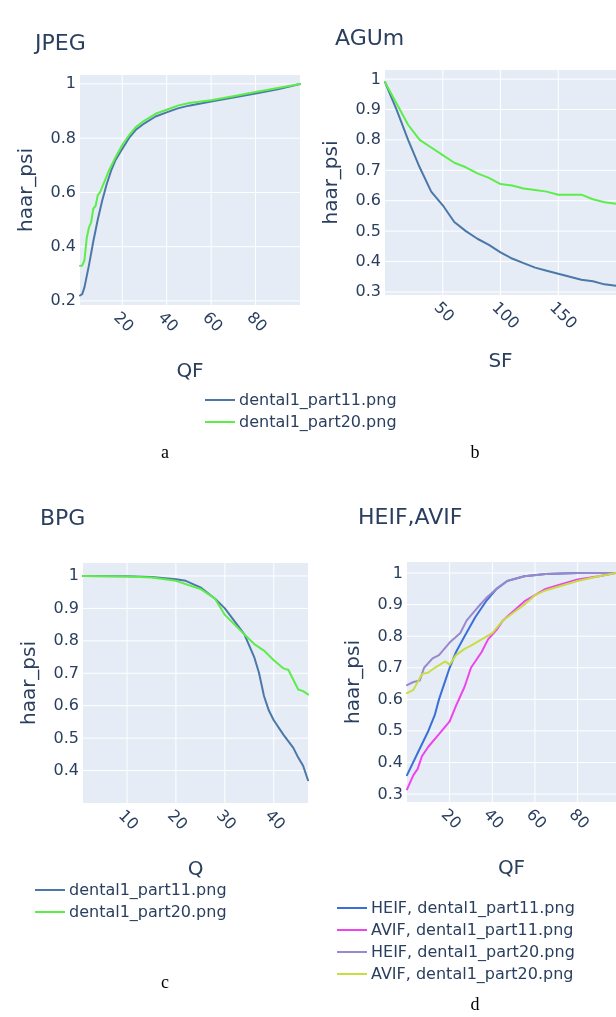  What do you see at coordinates (63, 300) in the screenshot?
I see `y-tick-label: 0.2` at bounding box center [63, 300].